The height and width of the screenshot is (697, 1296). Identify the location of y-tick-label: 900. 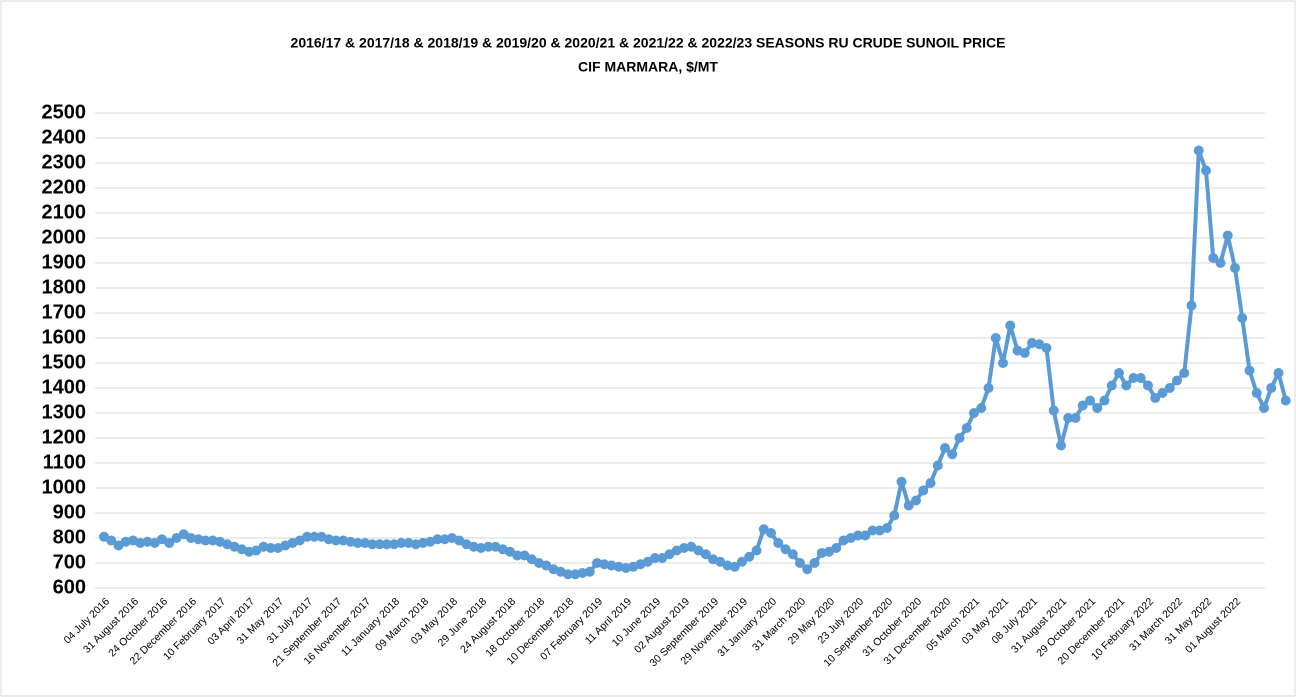
(69, 512).